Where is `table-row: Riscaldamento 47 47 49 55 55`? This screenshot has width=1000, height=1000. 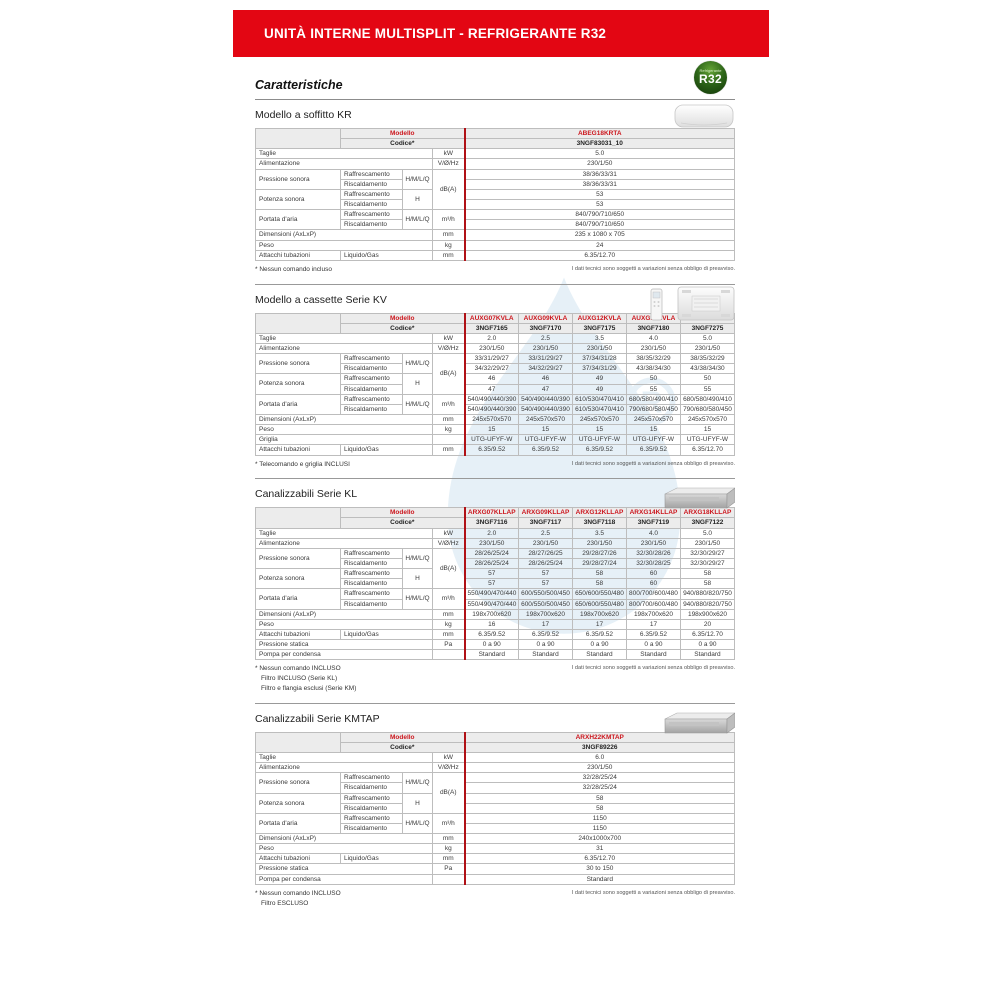
table-row: Riscaldamento 47 47 49 55 55 is located at coordinates (496, 389).